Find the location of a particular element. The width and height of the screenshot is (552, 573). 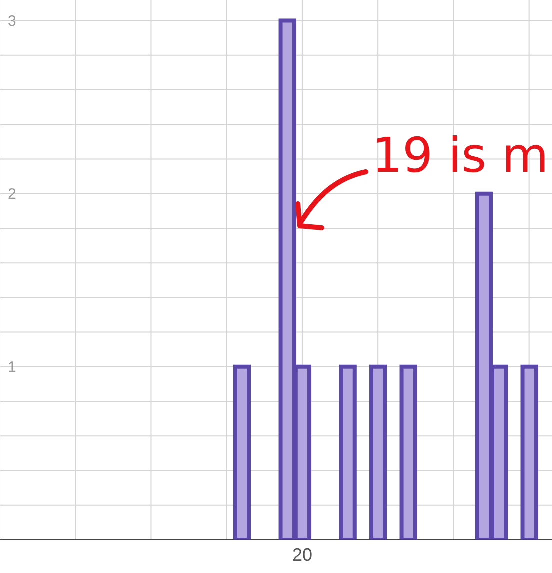

y-tick-label: 1 is located at coordinates (12, 367).